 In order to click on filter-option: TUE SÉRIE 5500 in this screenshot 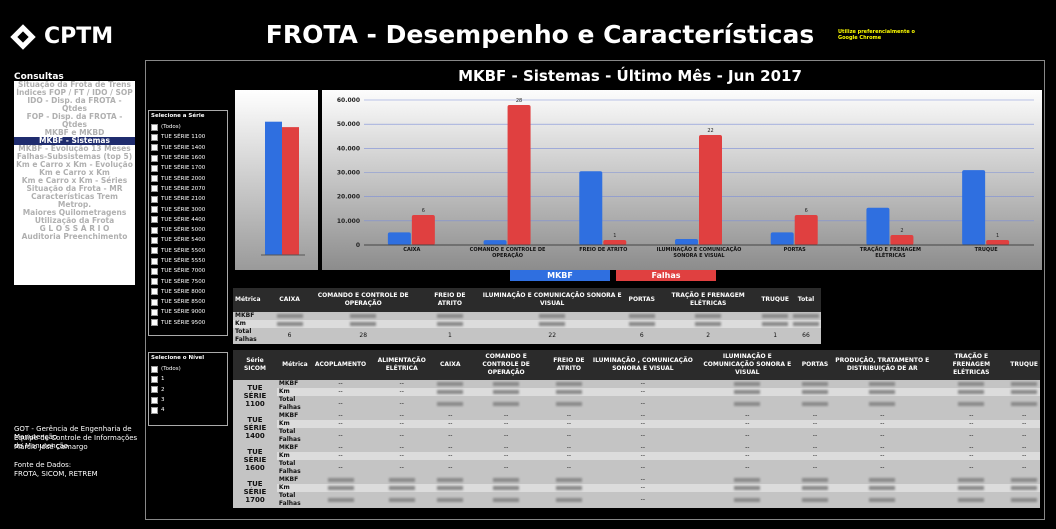, I will do `click(188, 251)`.